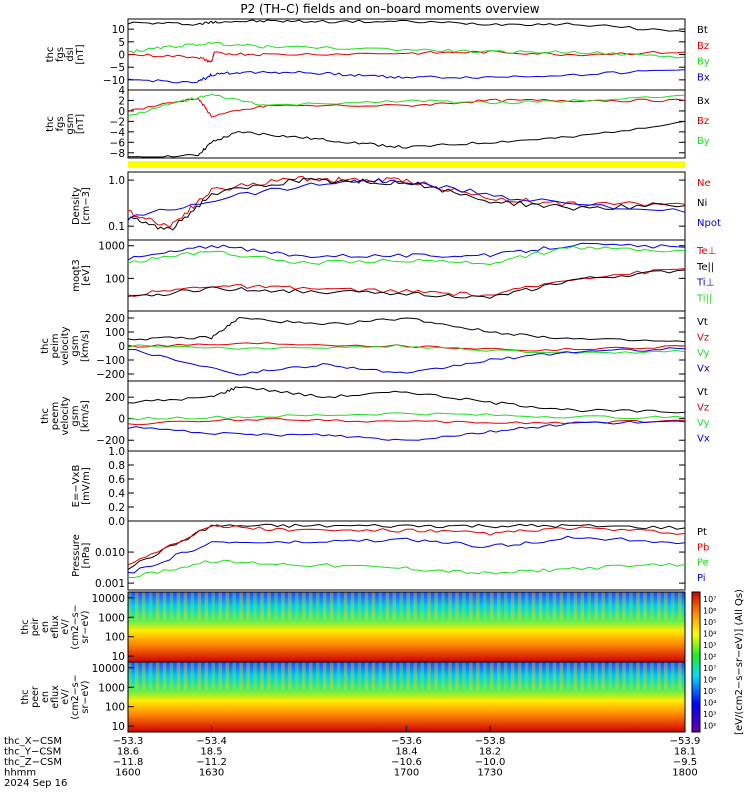  I want to click on colorbar-tick-label: 10³, so click(709, 645).